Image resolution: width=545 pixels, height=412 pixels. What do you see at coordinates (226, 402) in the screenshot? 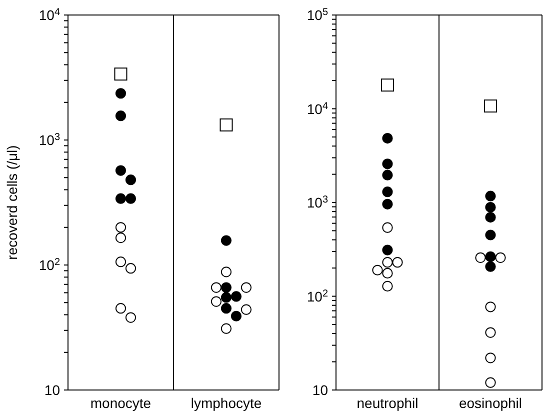
I see `x-tick-label: lymphocyte` at bounding box center [226, 402].